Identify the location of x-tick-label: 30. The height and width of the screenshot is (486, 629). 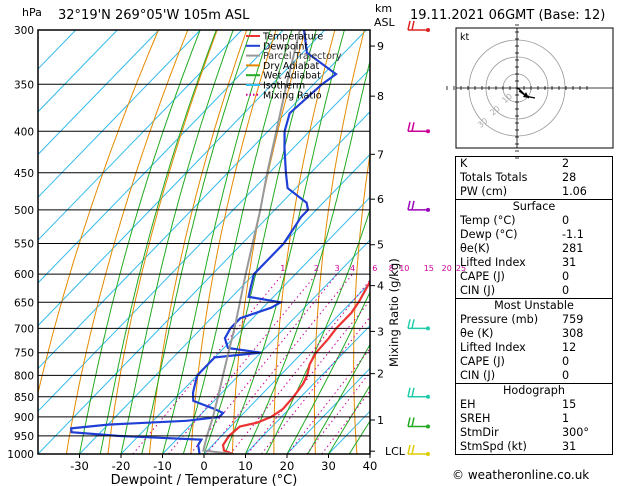
(328, 466).